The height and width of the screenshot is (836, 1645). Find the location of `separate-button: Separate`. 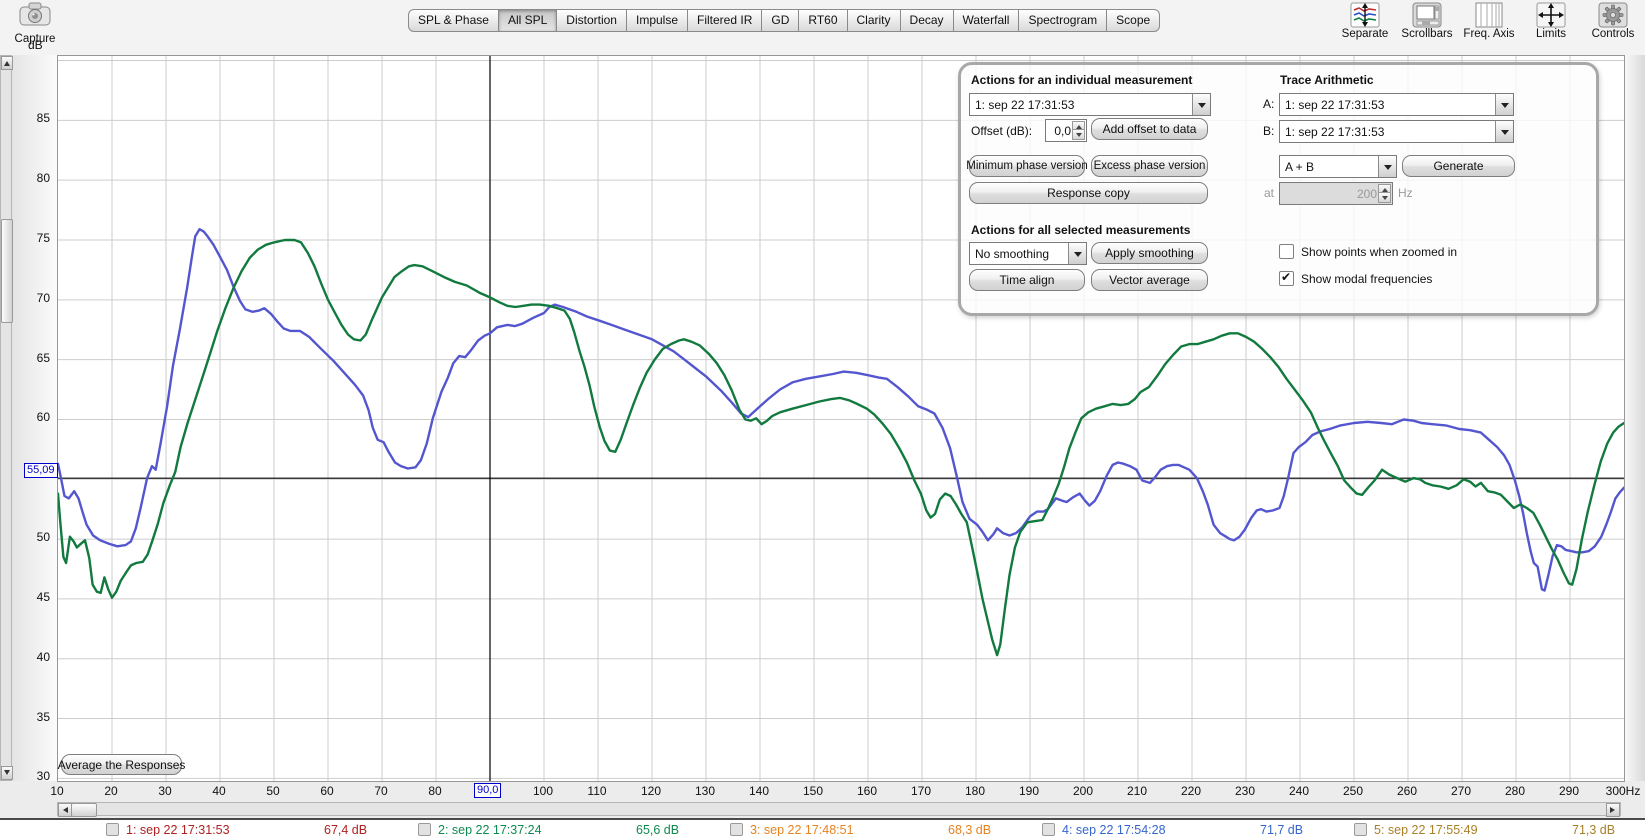

separate-button: Separate is located at coordinates (1365, 20).